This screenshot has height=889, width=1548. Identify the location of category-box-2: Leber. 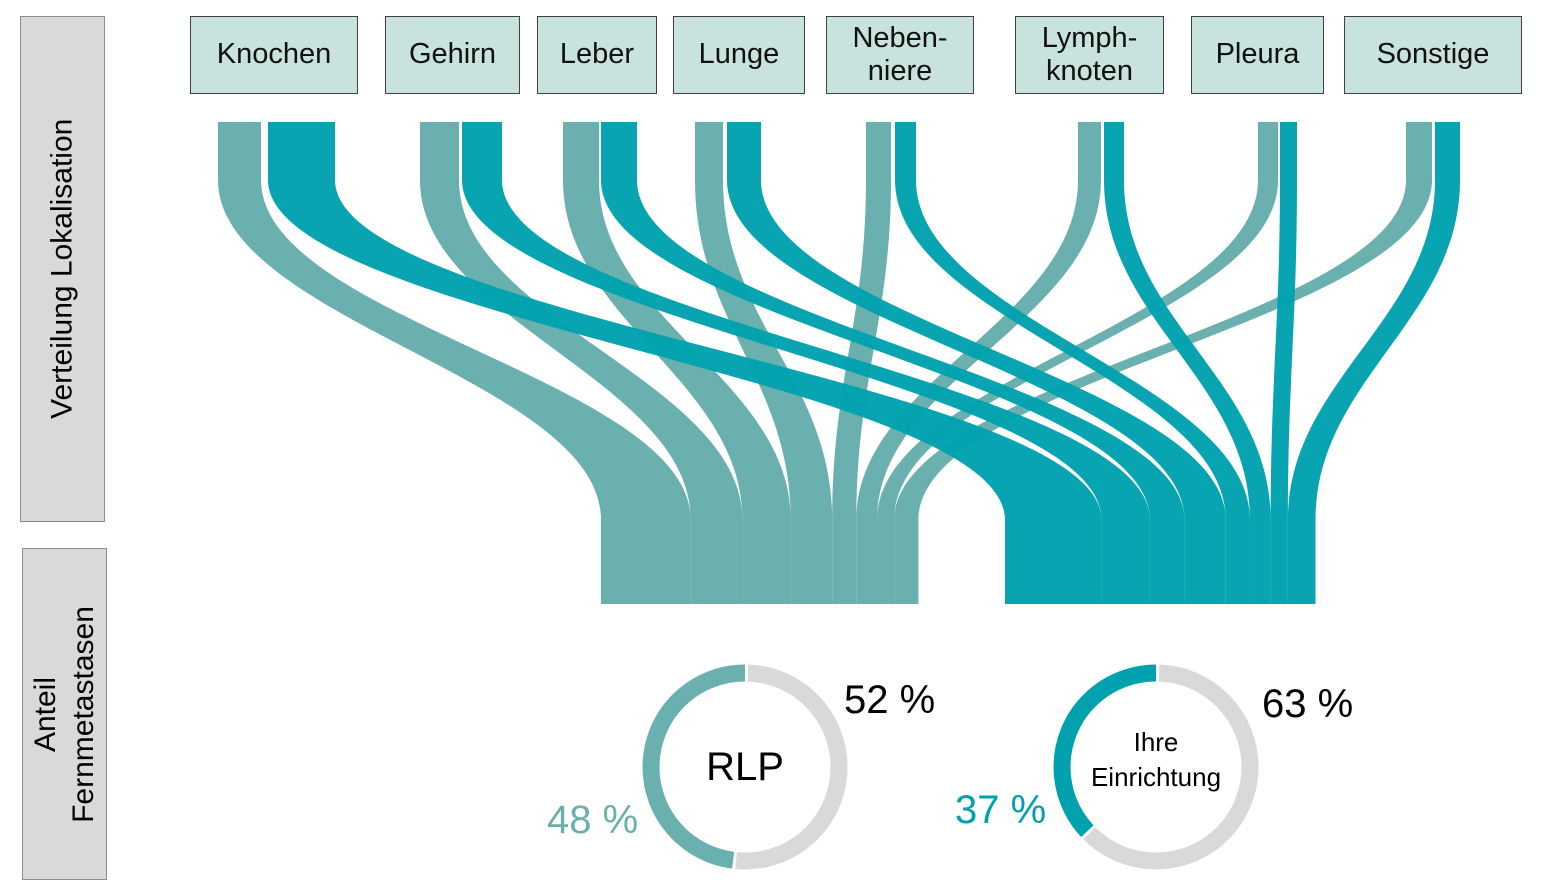
(597, 55).